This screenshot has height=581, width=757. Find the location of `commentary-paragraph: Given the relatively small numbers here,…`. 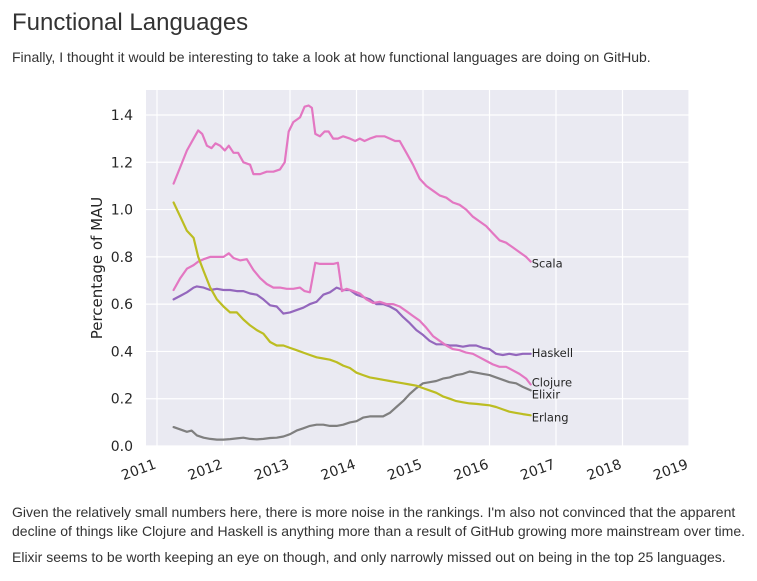

commentary-paragraph: Given the relatively small numbers here,… is located at coordinates (379, 521).